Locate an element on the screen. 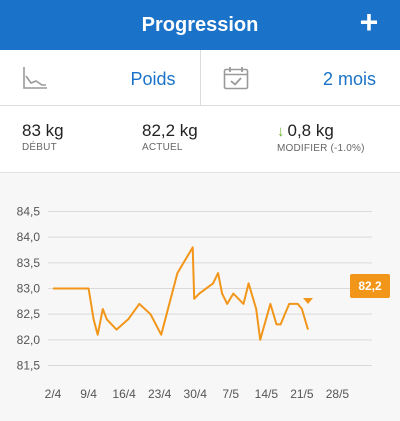 The width and height of the screenshot is (400, 421). stat-change: ↓ 0,8 kg MODIFIER (-1.0%) is located at coordinates (321, 138).